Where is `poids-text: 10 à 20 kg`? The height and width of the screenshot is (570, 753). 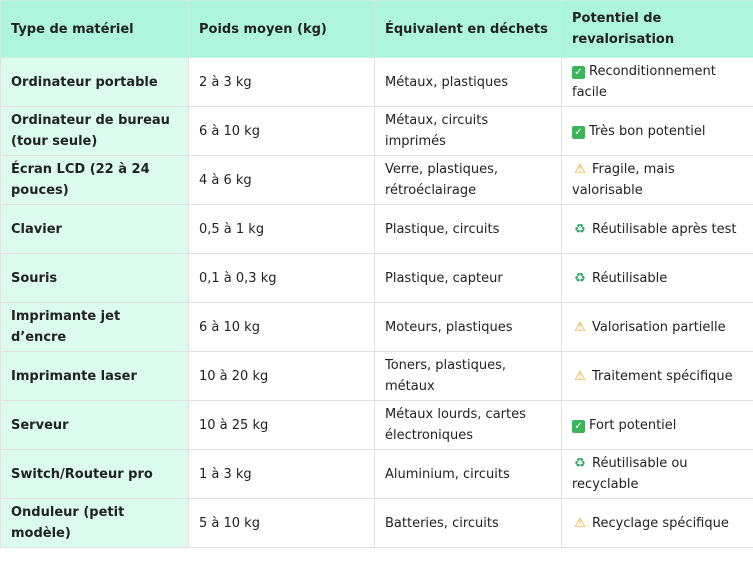 poids-text: 10 à 20 kg is located at coordinates (234, 376).